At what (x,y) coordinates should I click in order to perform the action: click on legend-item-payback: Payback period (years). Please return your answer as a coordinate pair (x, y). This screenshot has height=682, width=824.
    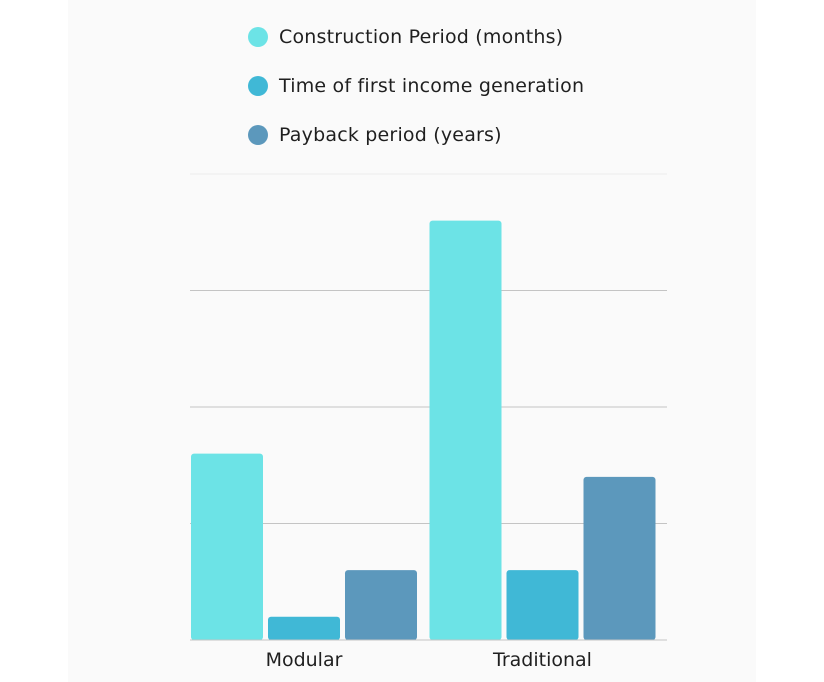
    Looking at the image, I should click on (416, 135).